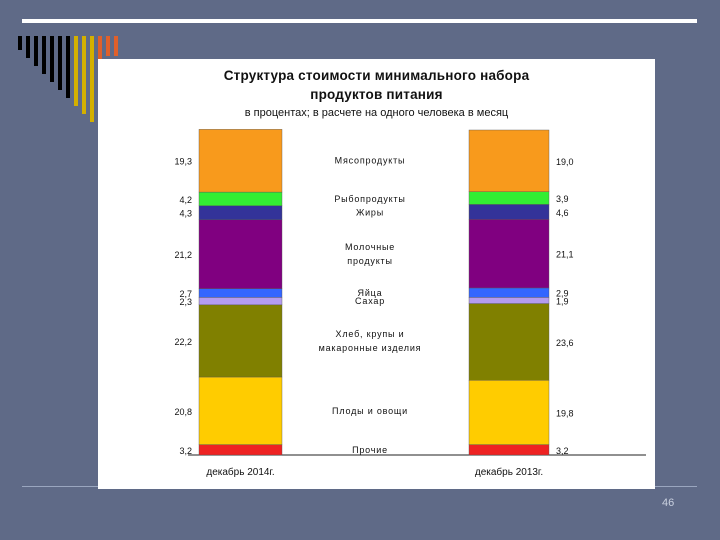 The image size is (720, 540). I want to click on bar-segment-яйца-2, so click(509, 292).